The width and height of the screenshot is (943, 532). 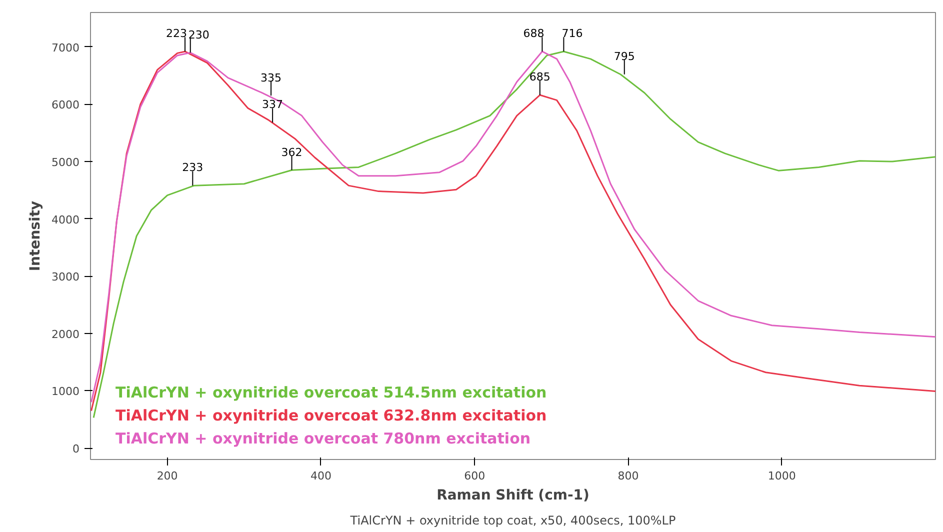 What do you see at coordinates (199, 35) in the screenshot?
I see `annotation: 230` at bounding box center [199, 35].